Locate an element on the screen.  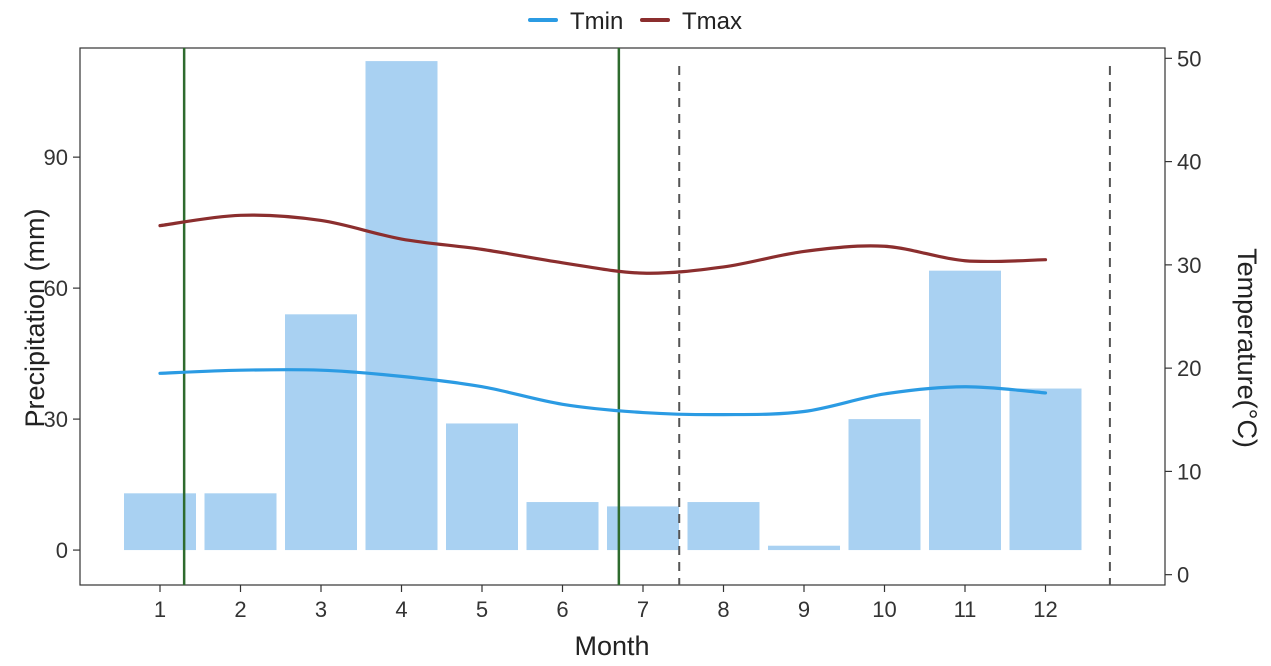
y-axis-right-title: Temperature(°C) is located at coordinates (1247, 348).